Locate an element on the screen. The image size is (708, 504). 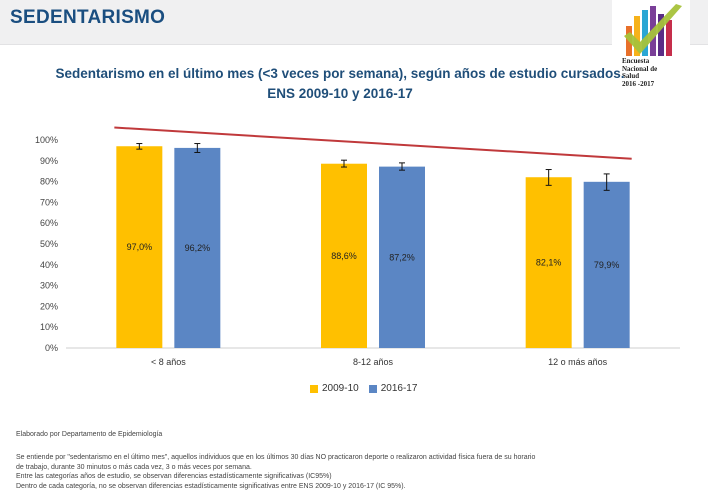
data-label: 79,9% is located at coordinates (607, 265).